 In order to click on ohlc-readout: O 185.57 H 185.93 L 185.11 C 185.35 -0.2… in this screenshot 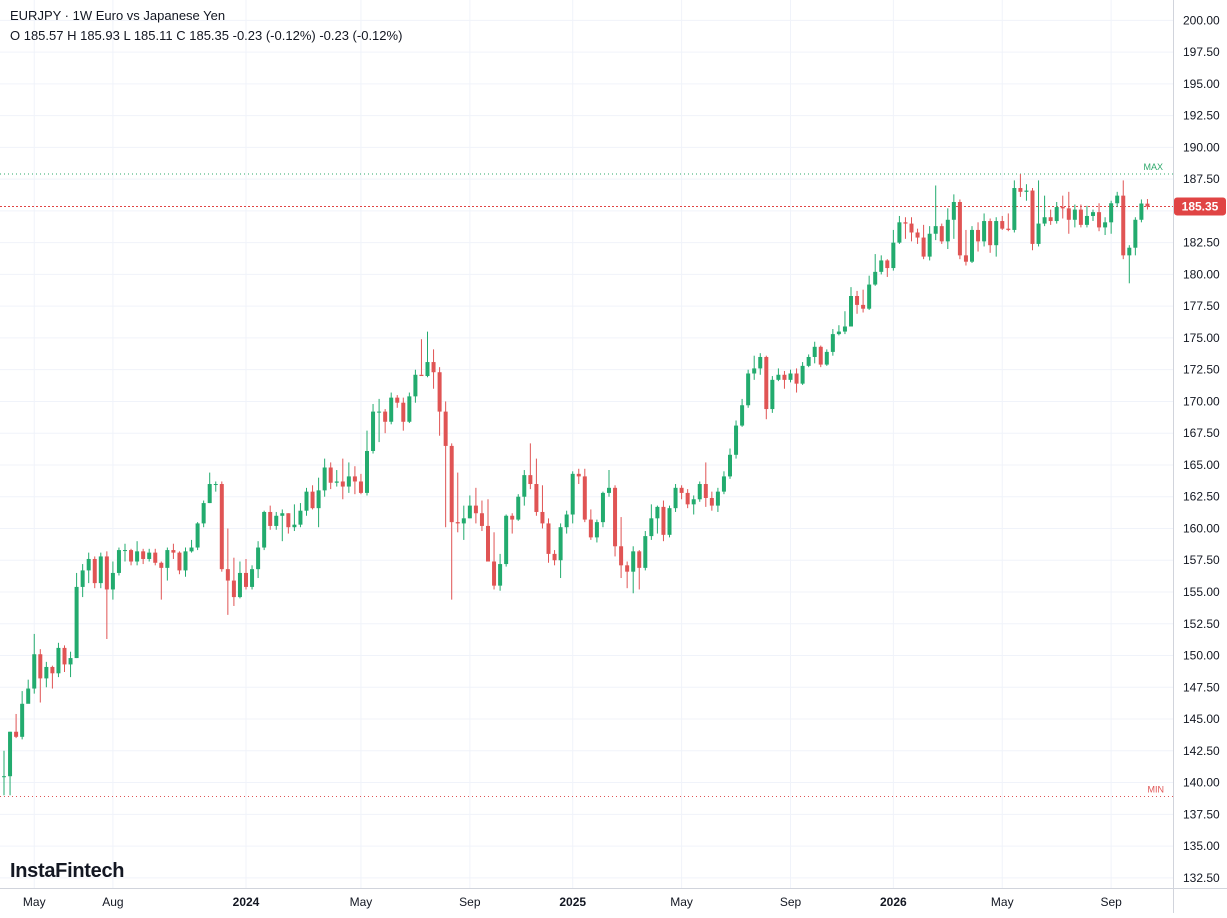, I will do `click(206, 35)`.